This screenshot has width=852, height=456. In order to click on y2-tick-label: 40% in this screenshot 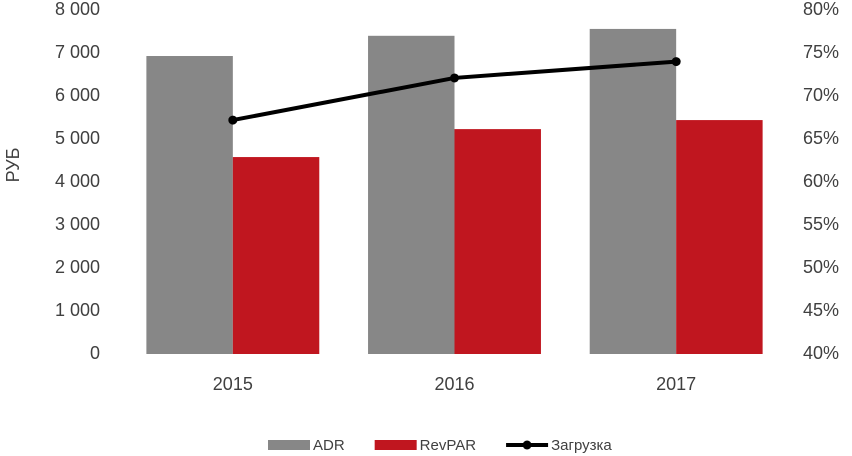, I will do `click(821, 353)`.